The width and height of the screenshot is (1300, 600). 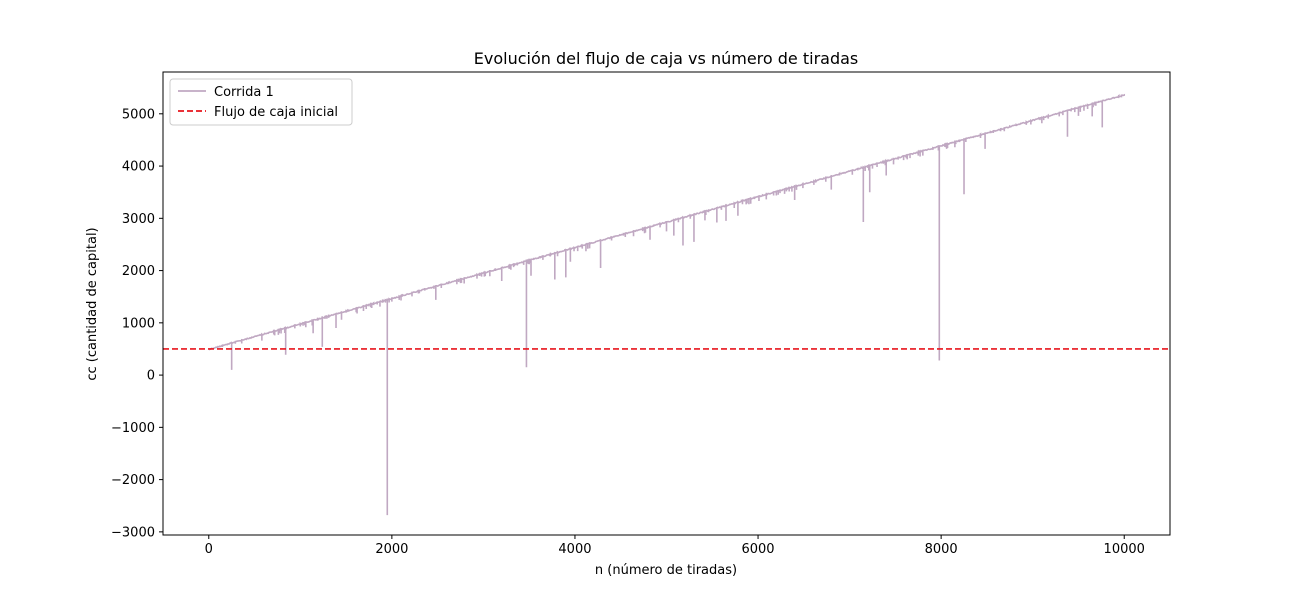 I want to click on y-tick-label: 2000, so click(x=138, y=271).